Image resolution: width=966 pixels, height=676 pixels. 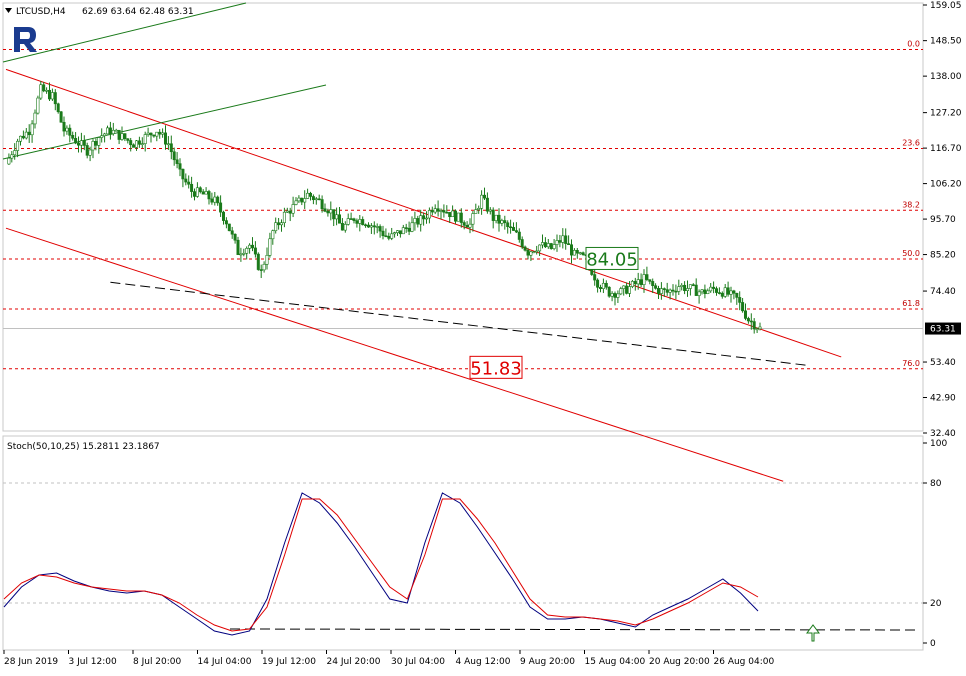 What do you see at coordinates (225, 662) in the screenshot?
I see `time-tick-label: 14 Jul 04:00` at bounding box center [225, 662].